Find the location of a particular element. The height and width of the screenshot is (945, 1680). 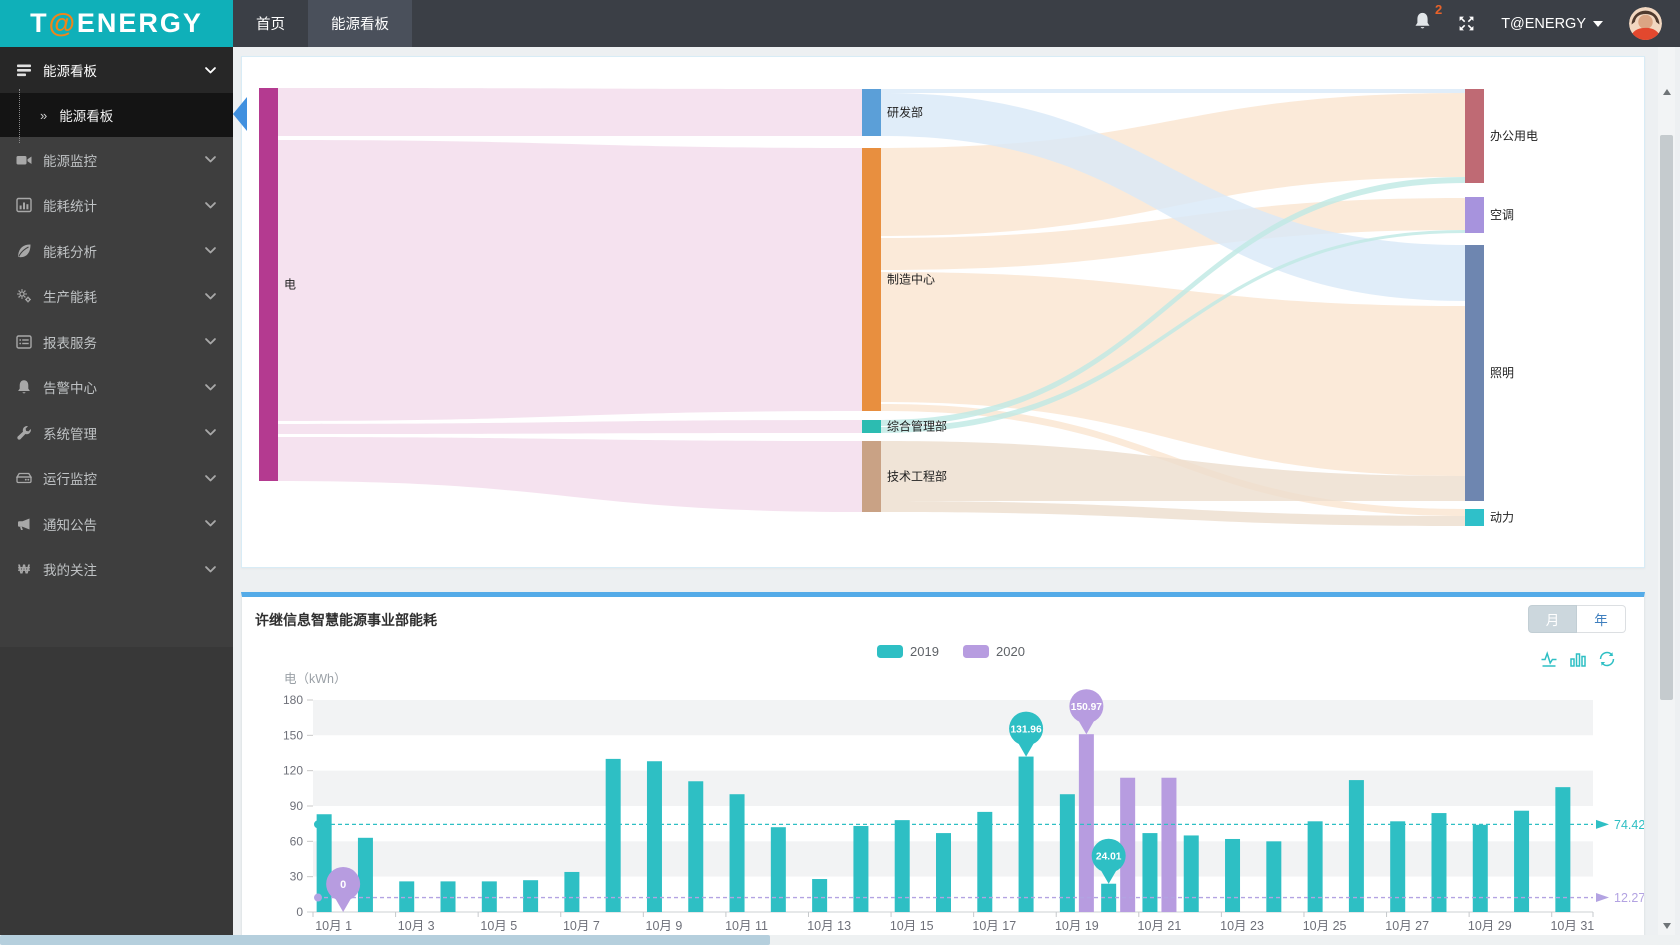

sankey-node-研发部 is located at coordinates (871, 112).